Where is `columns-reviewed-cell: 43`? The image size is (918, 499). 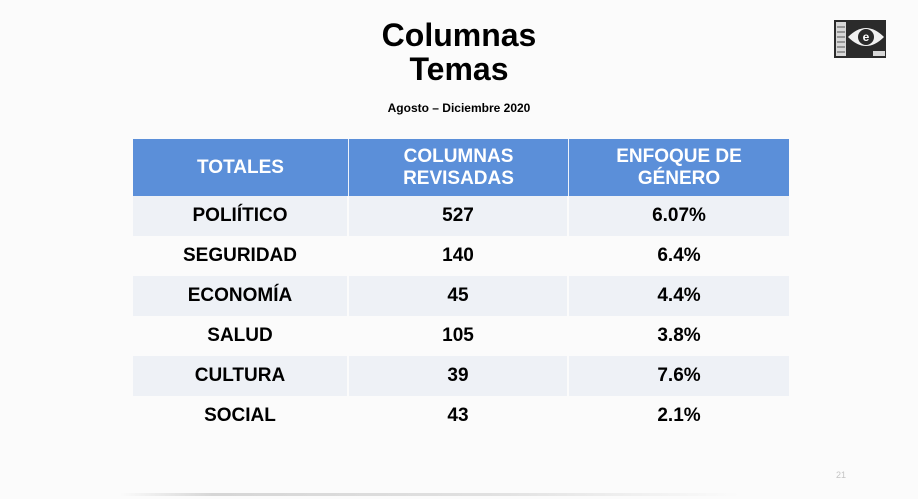 columns-reviewed-cell: 43 is located at coordinates (459, 416).